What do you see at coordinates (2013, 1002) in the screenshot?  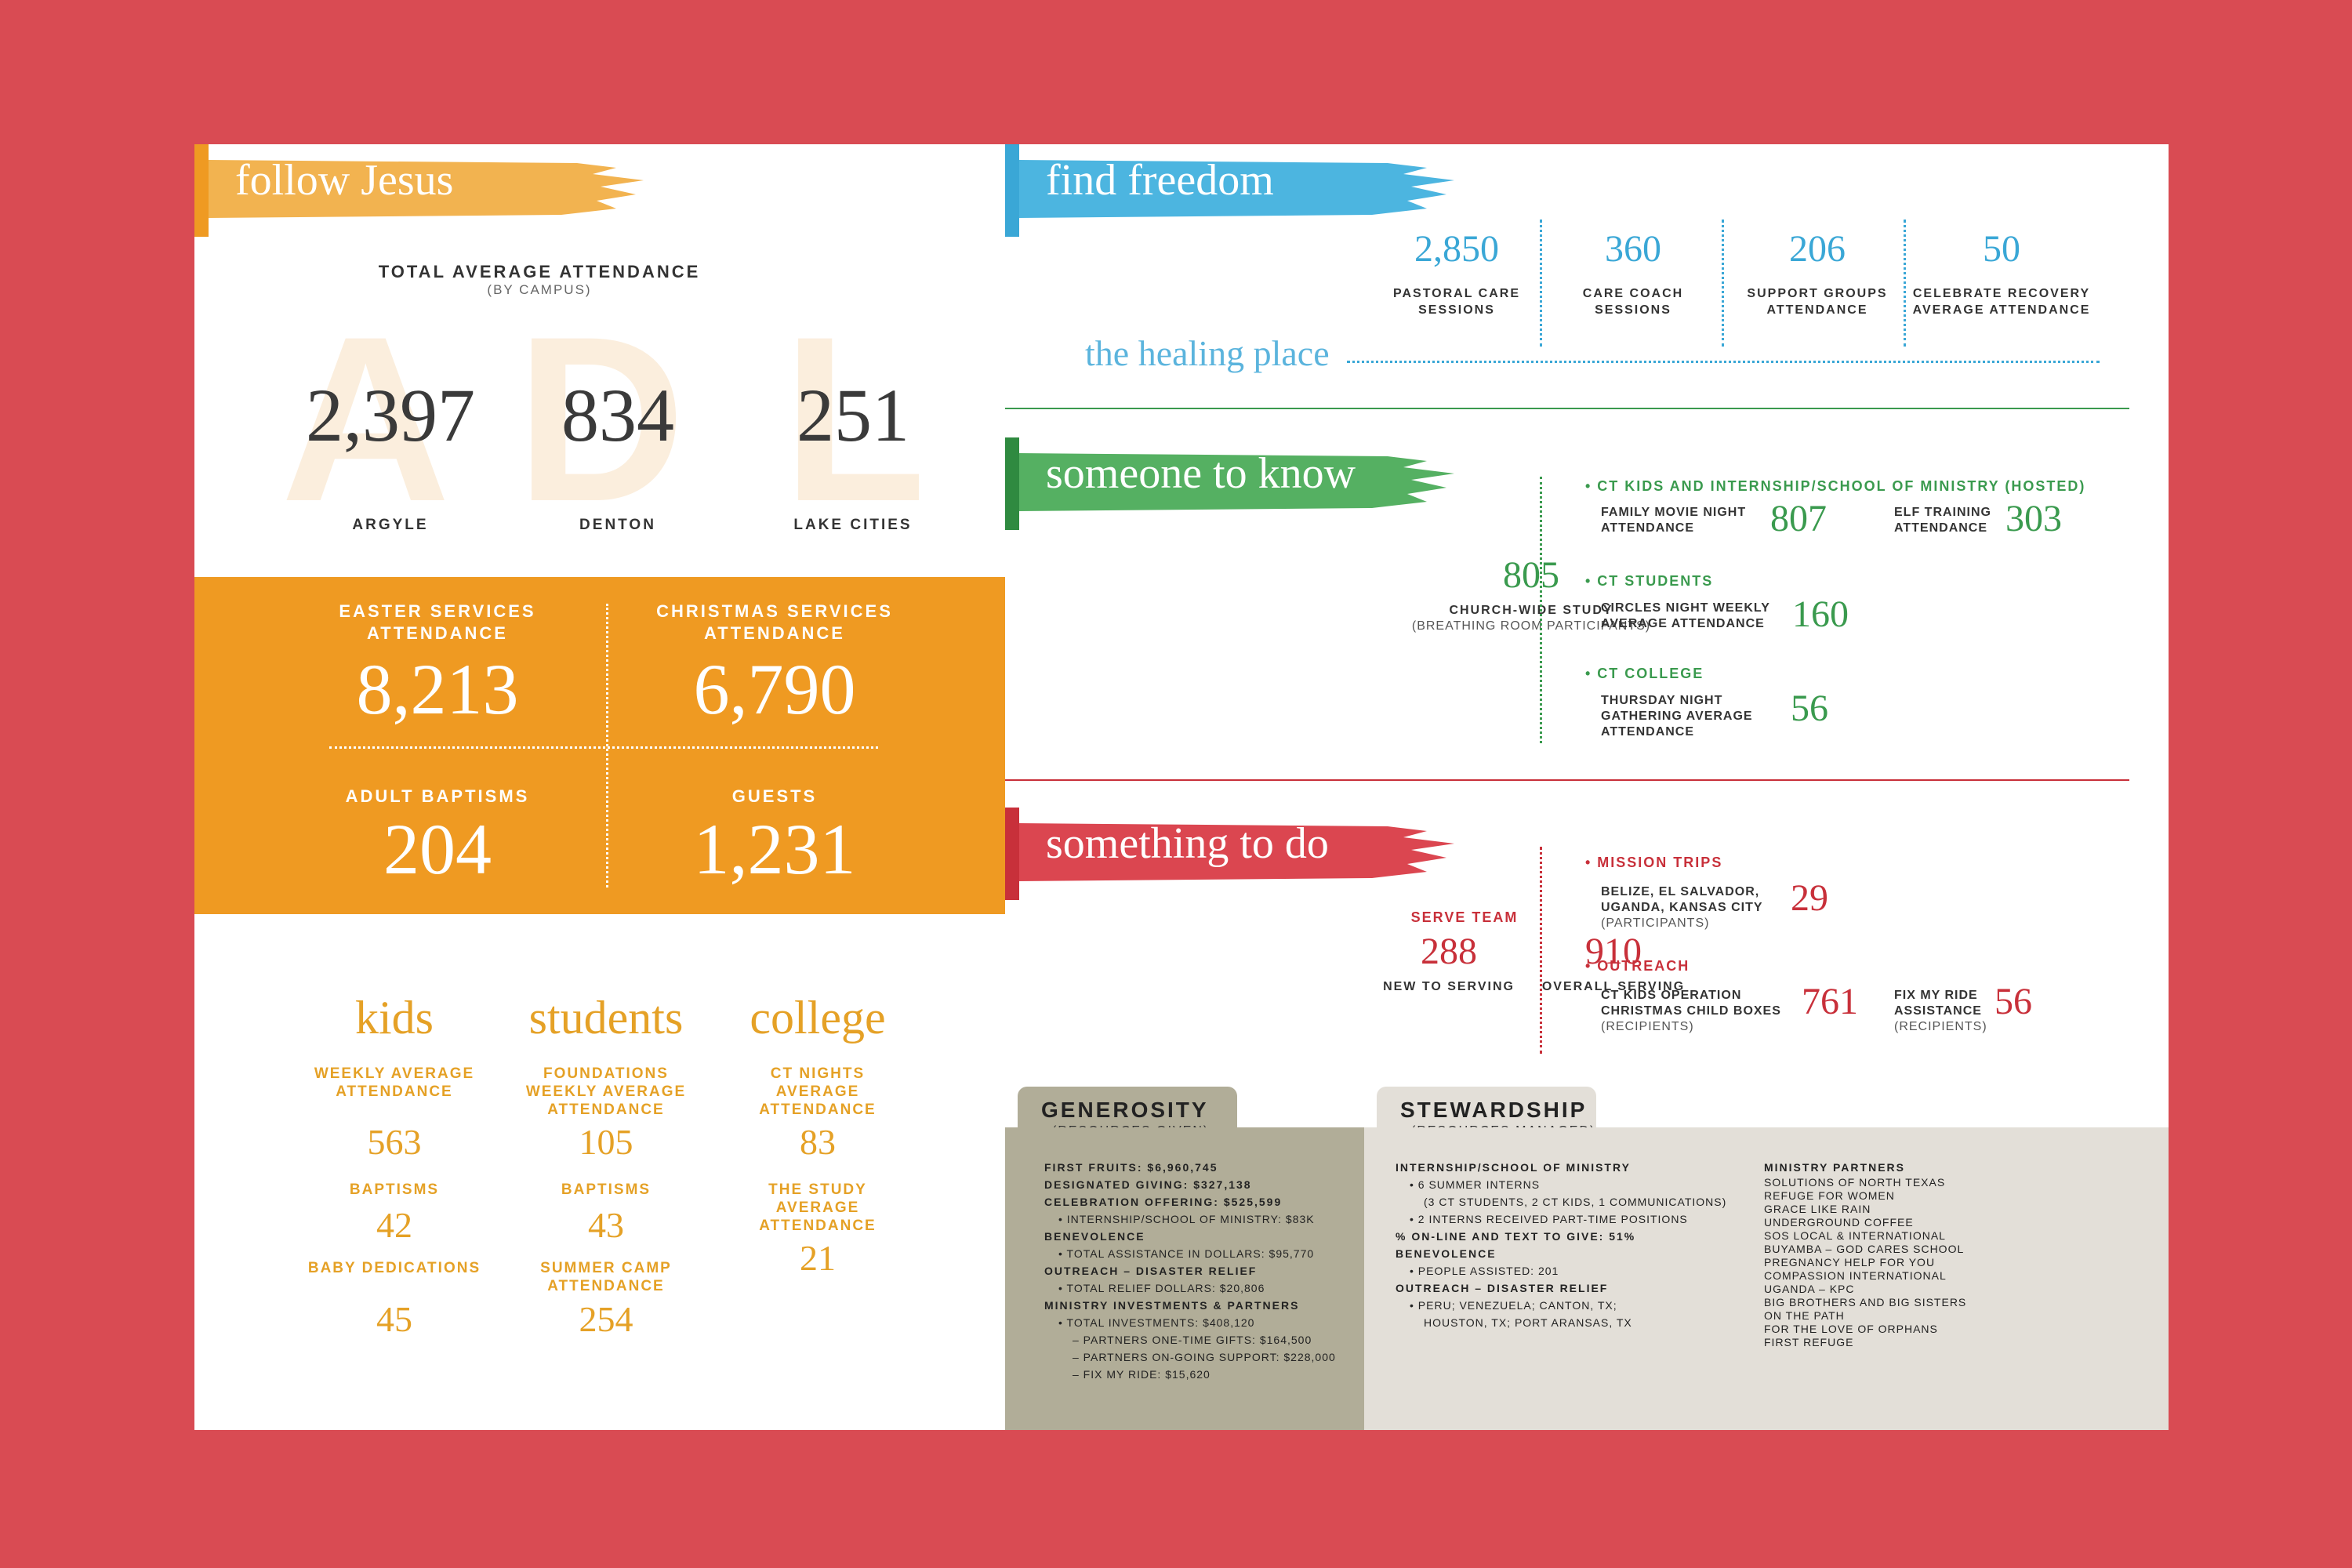 I see `fix-my-ride-value: 56` at bounding box center [2013, 1002].